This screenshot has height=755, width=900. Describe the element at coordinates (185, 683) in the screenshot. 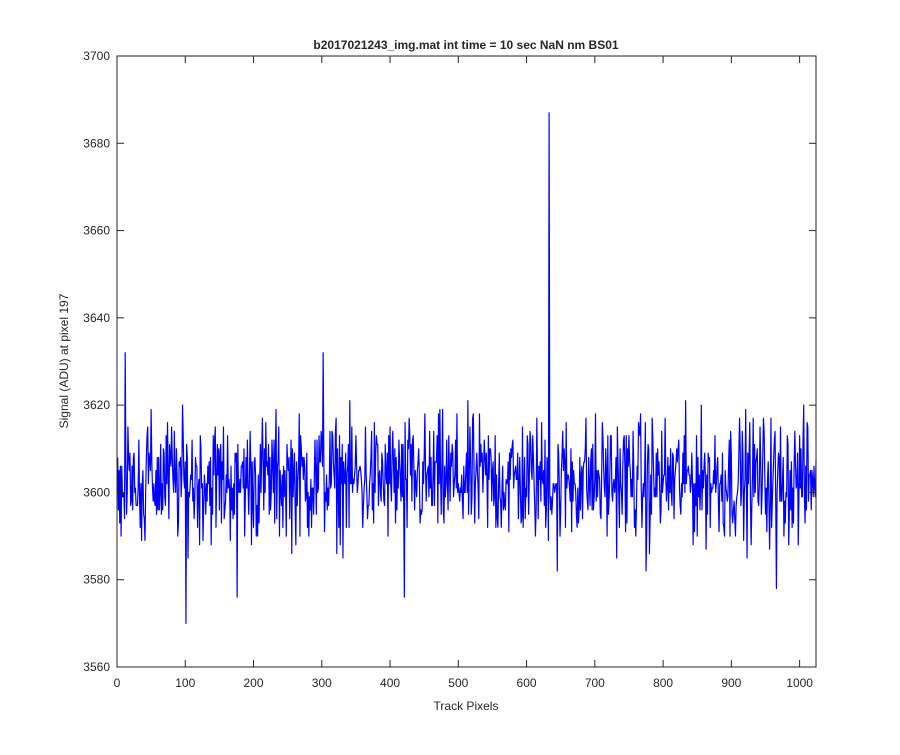

I see `x-tick-label: 100` at that location.